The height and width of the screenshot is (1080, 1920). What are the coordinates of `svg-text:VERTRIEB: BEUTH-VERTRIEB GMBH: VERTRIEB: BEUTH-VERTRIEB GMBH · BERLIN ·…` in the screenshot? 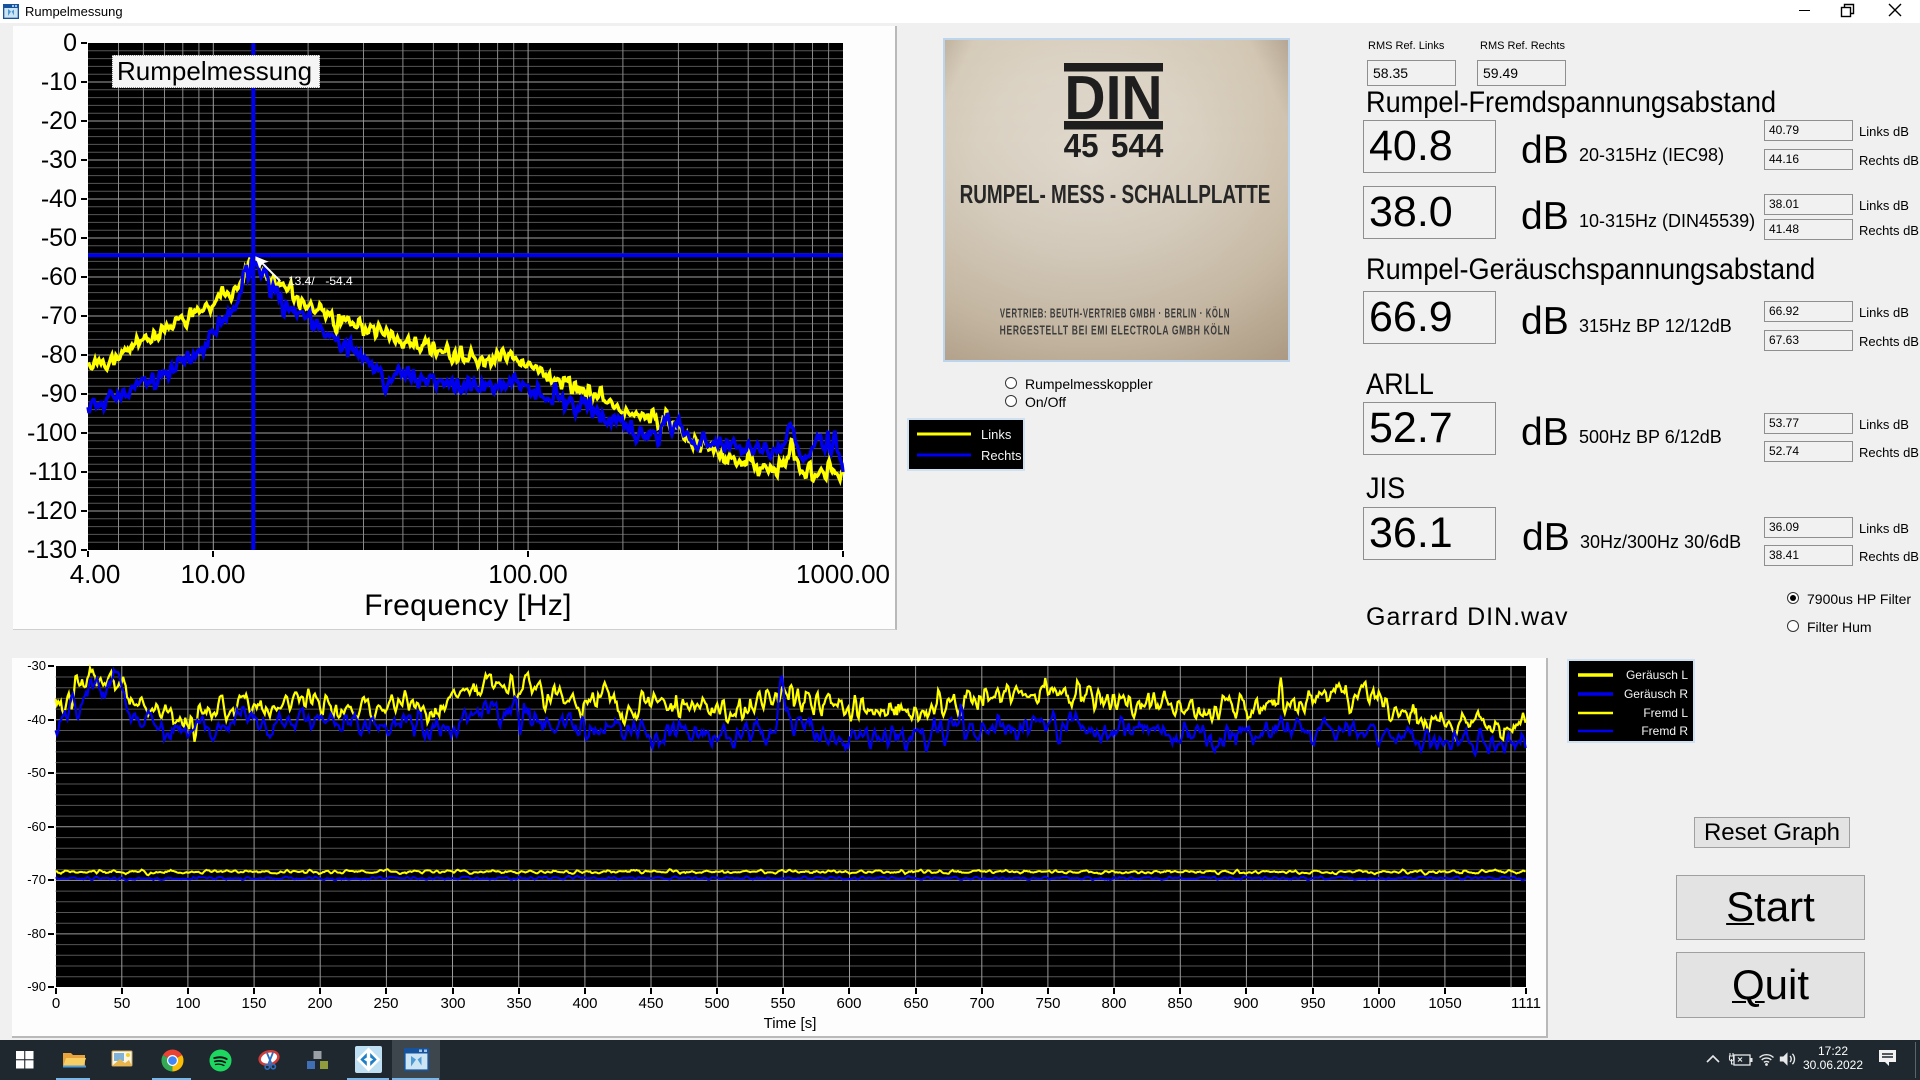 It's located at (1115, 313).